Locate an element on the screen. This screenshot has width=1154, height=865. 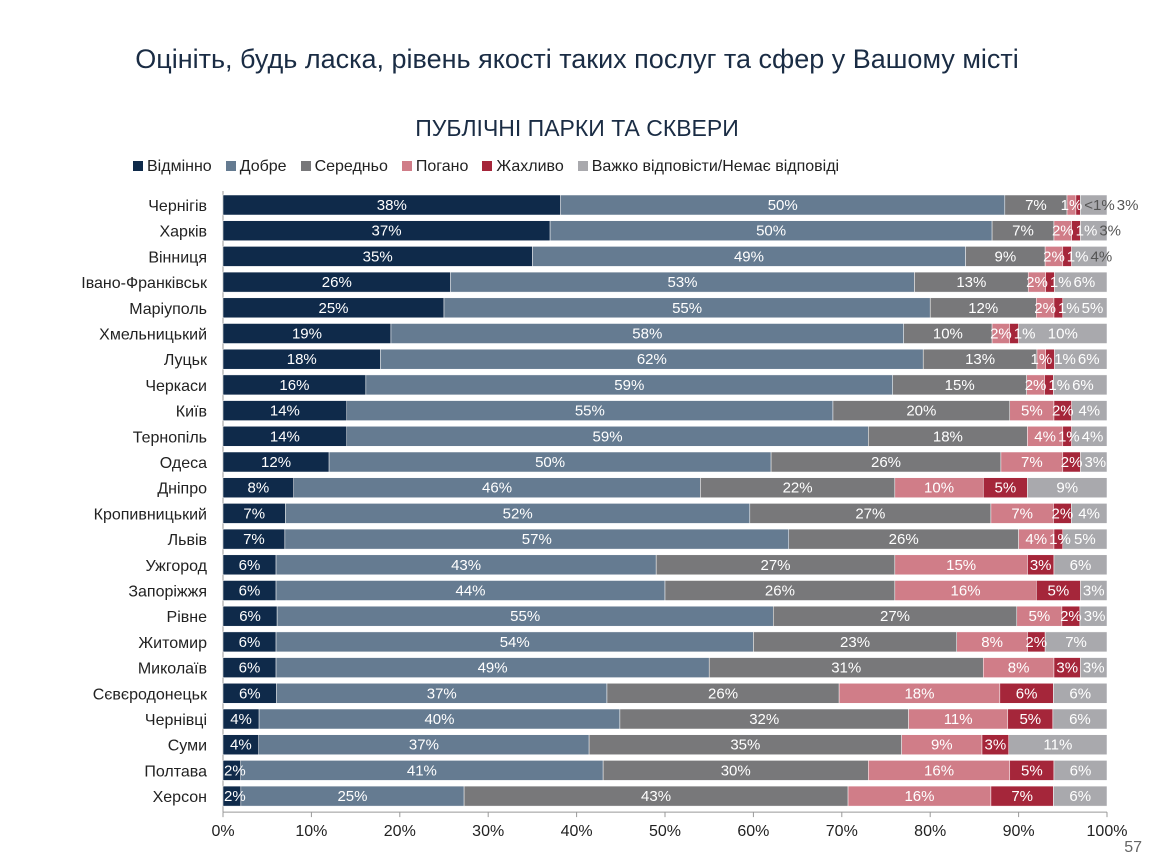
category-label: Тернопіль is located at coordinates (170, 437).